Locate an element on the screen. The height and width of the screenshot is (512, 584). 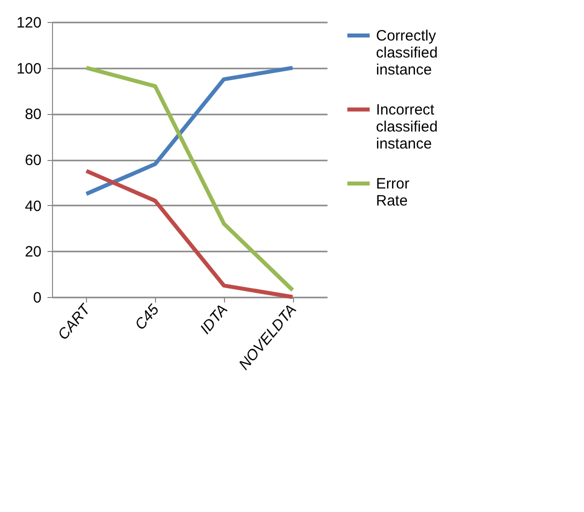
legend-label: Correctly classified instance is located at coordinates (407, 53).